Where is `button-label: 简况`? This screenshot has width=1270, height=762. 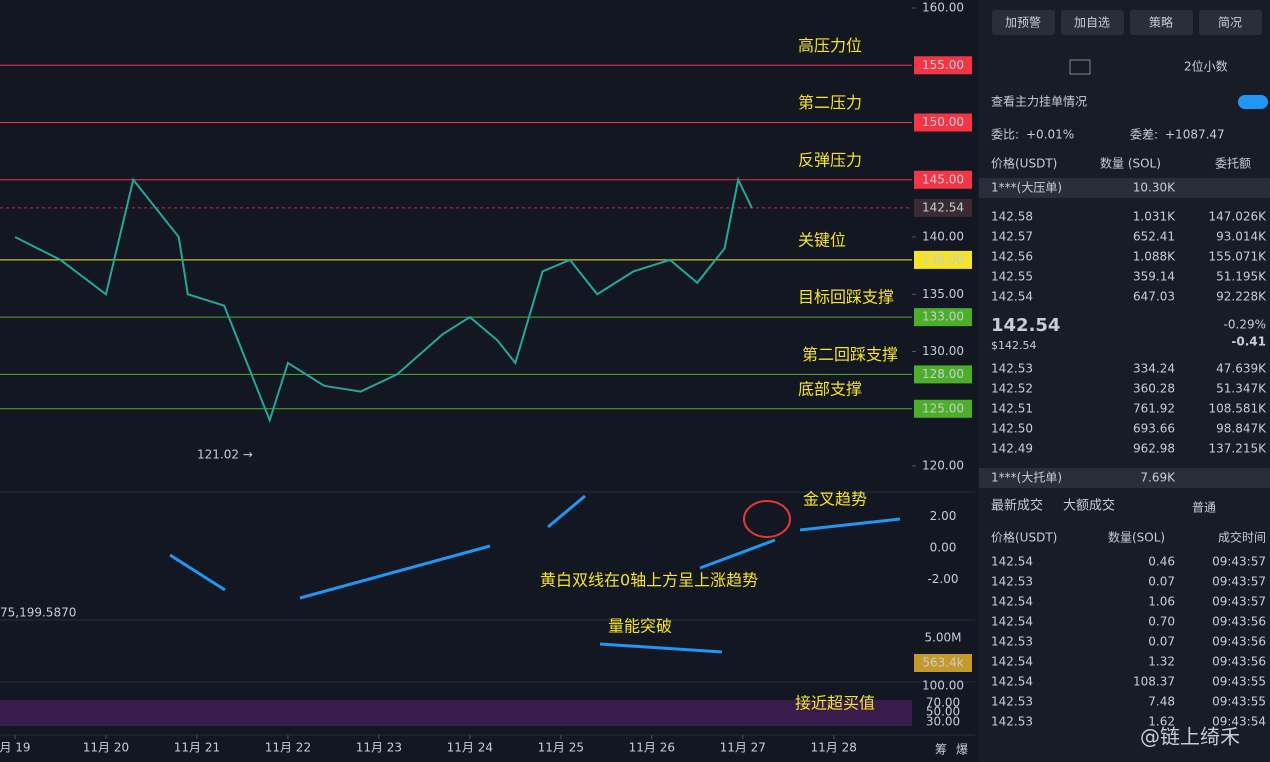 button-label: 简况 is located at coordinates (1230, 23).